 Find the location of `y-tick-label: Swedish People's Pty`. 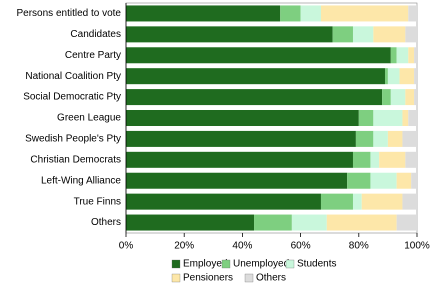

y-tick-label: Swedish People's Pty is located at coordinates (73, 139).